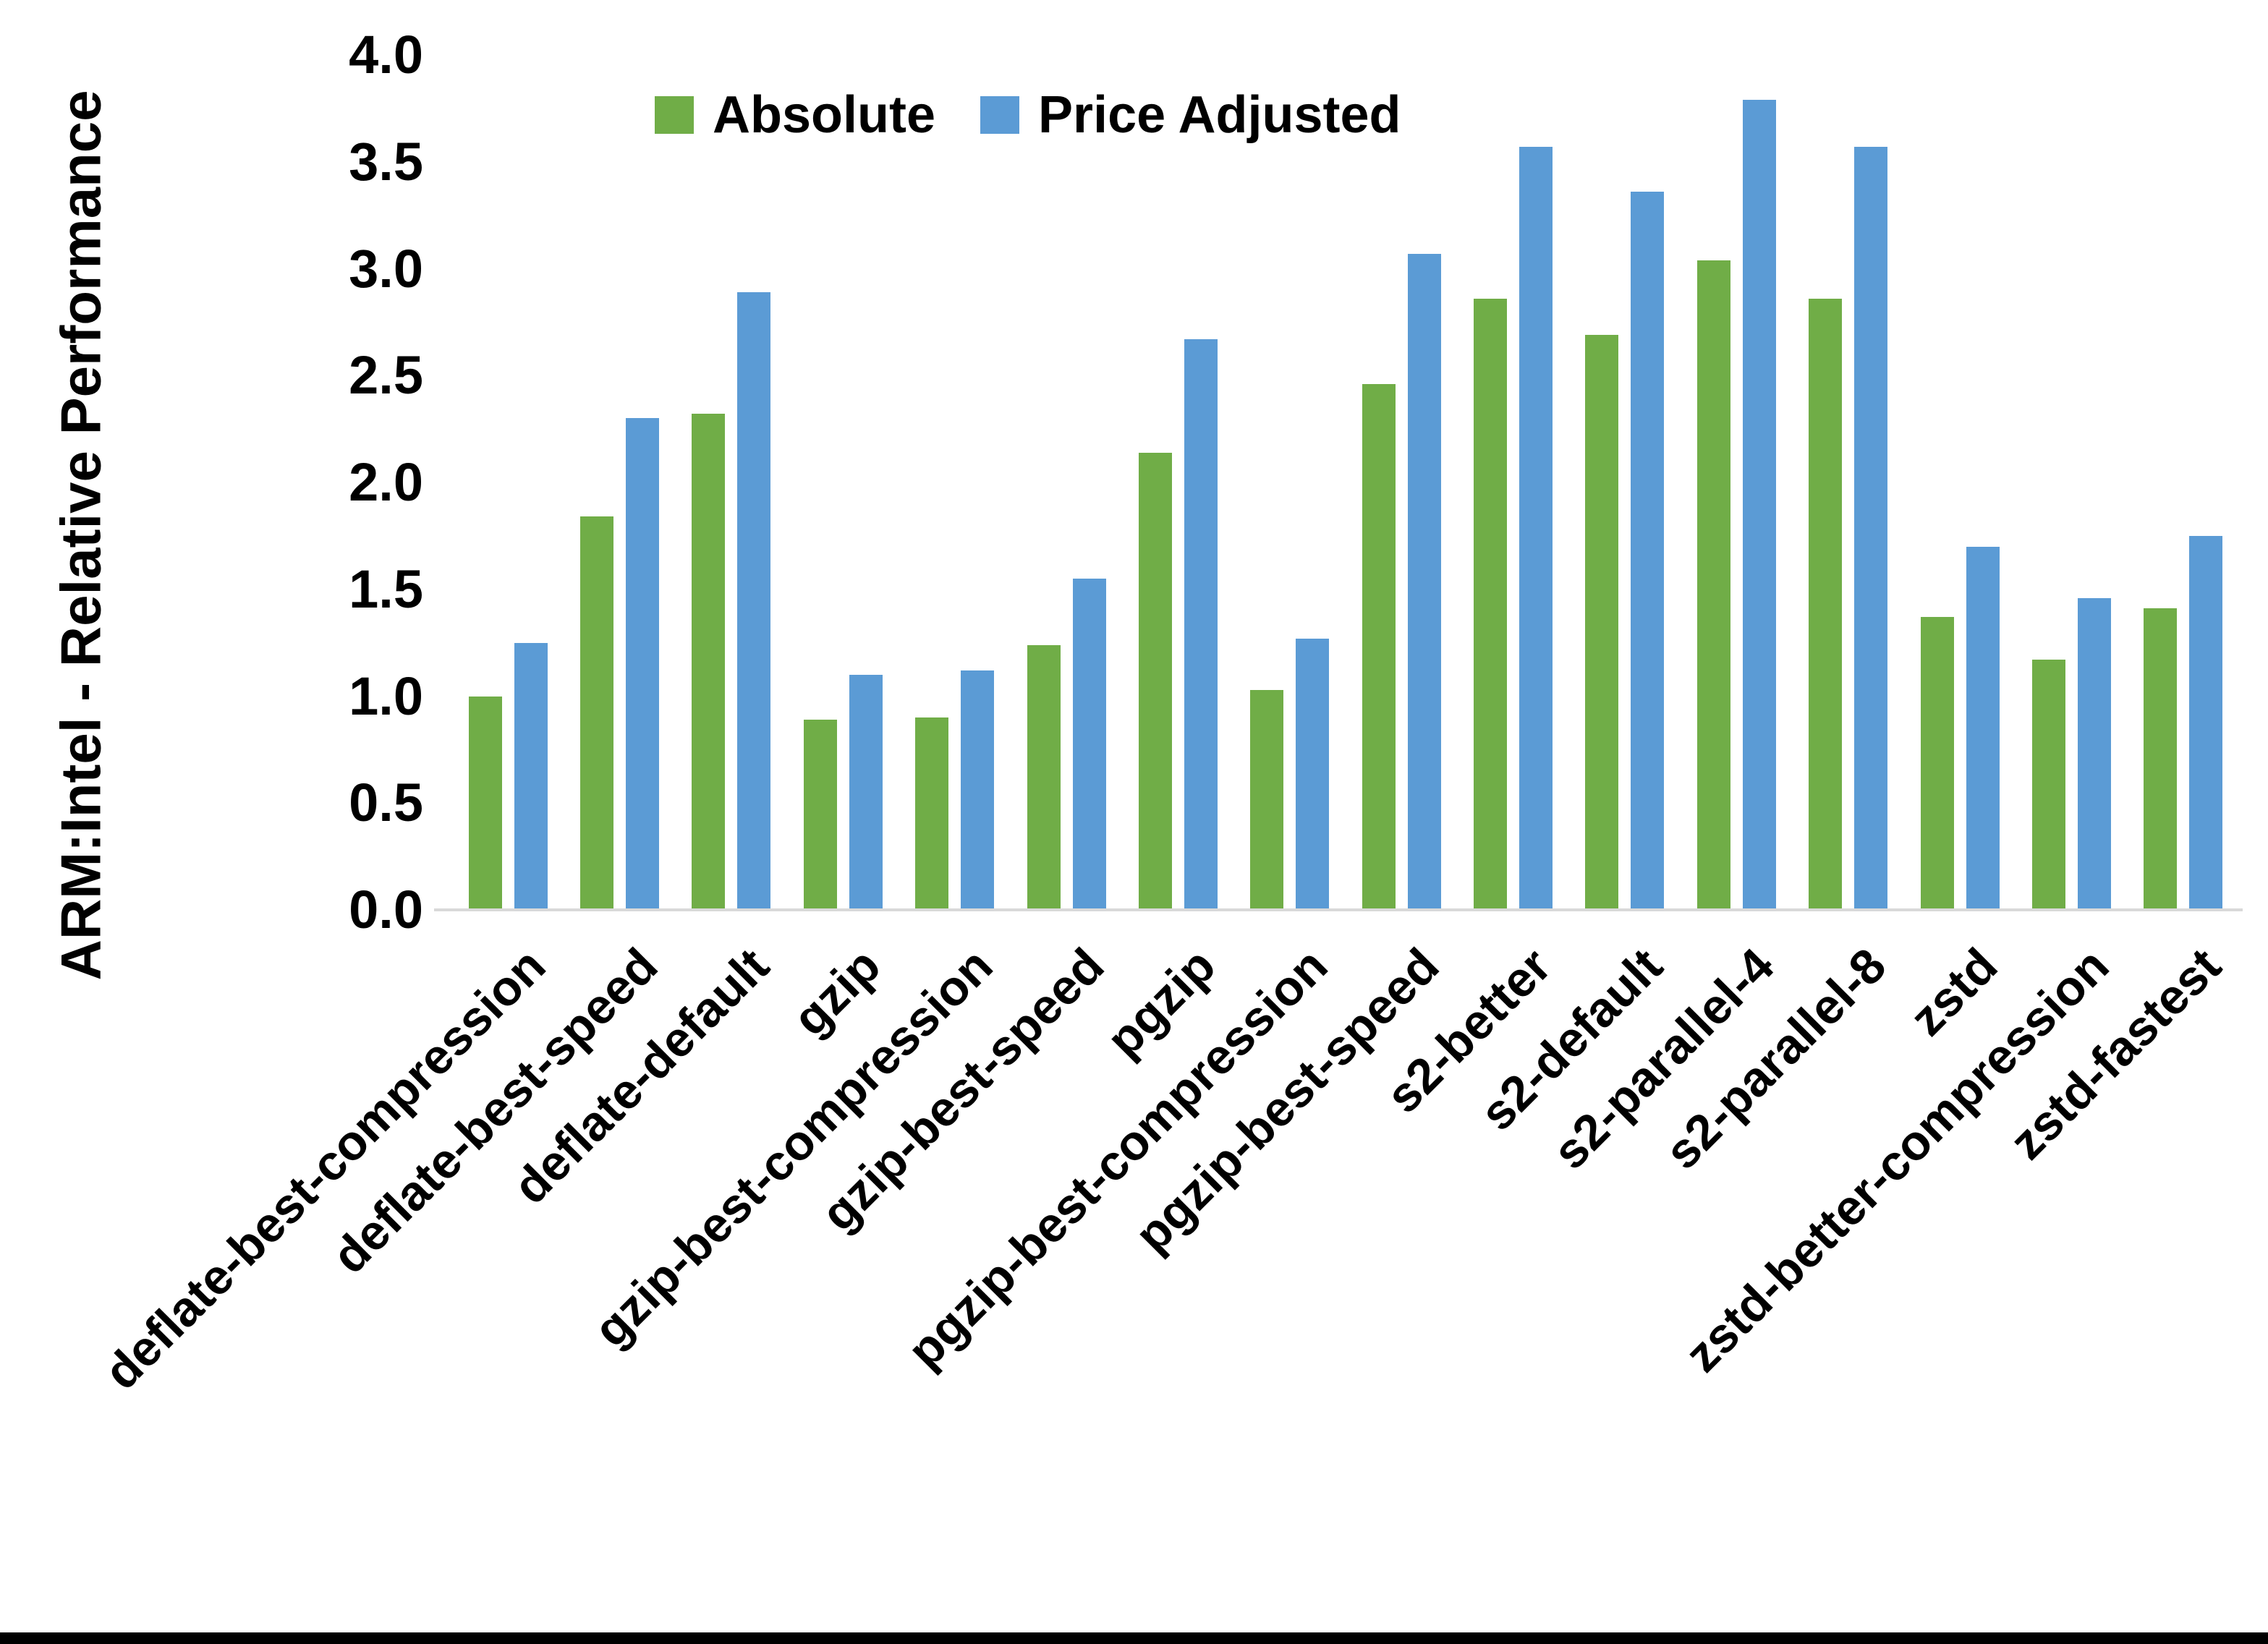 The width and height of the screenshot is (2268, 1644). What do you see at coordinates (843, 482) in the screenshot?
I see `bar-group-gzip` at bounding box center [843, 482].